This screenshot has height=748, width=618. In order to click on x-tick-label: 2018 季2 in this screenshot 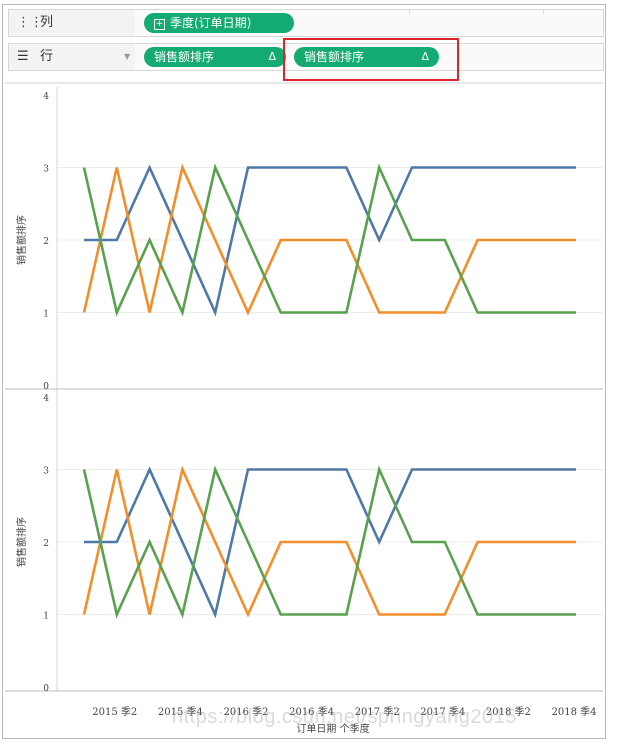, I will do `click(508, 712)`.